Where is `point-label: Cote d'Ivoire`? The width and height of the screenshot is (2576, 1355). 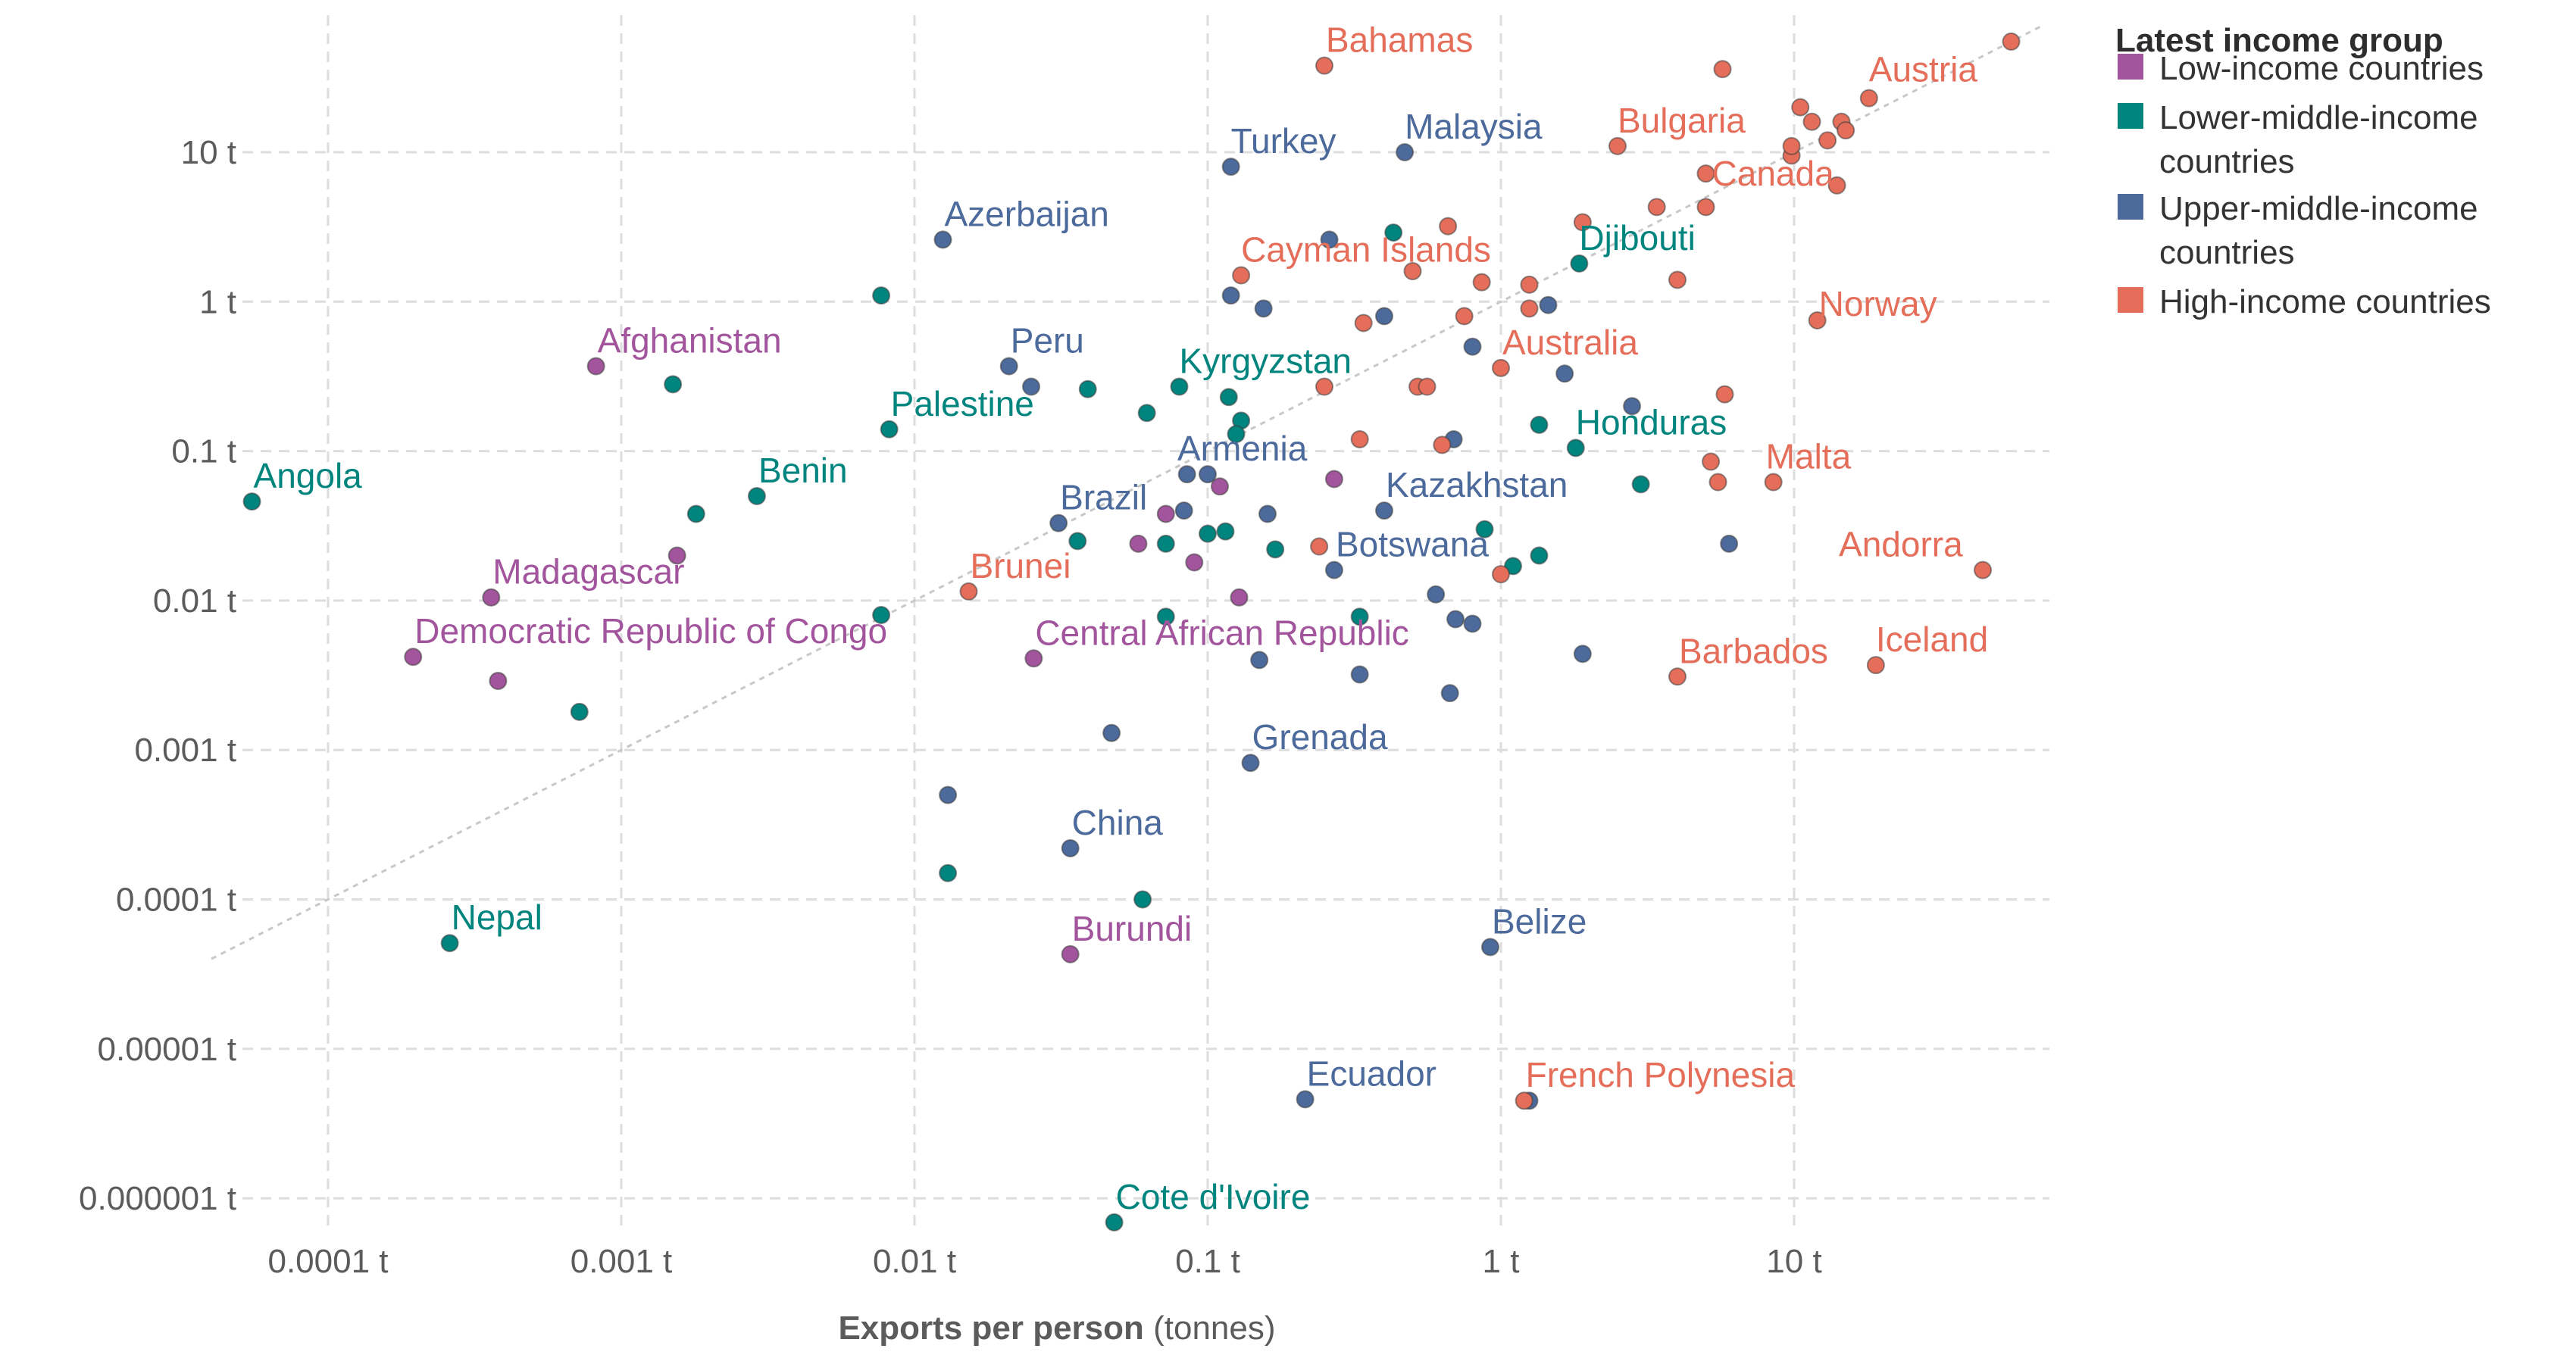
point-label: Cote d'Ivoire is located at coordinates (1214, 1196).